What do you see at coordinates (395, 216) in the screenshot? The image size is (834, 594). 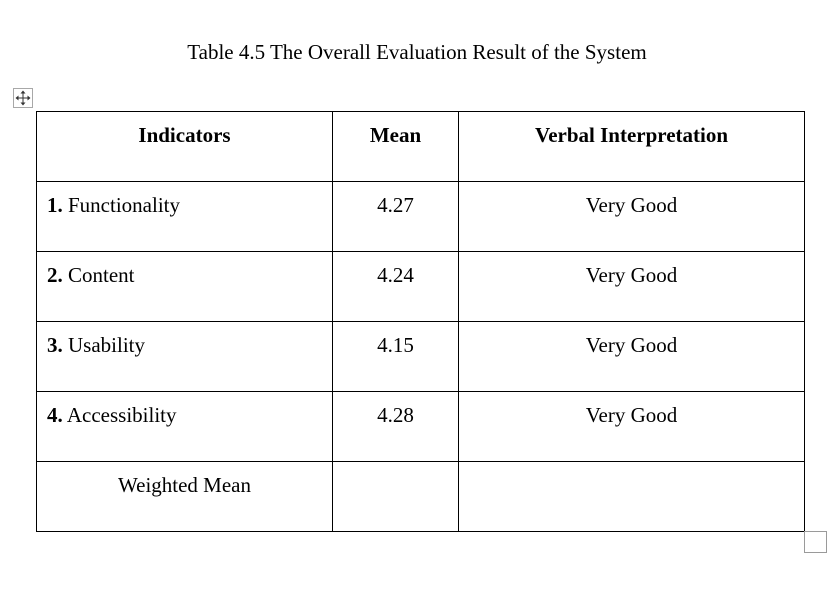 I see `mean-cell: 4.27` at bounding box center [395, 216].